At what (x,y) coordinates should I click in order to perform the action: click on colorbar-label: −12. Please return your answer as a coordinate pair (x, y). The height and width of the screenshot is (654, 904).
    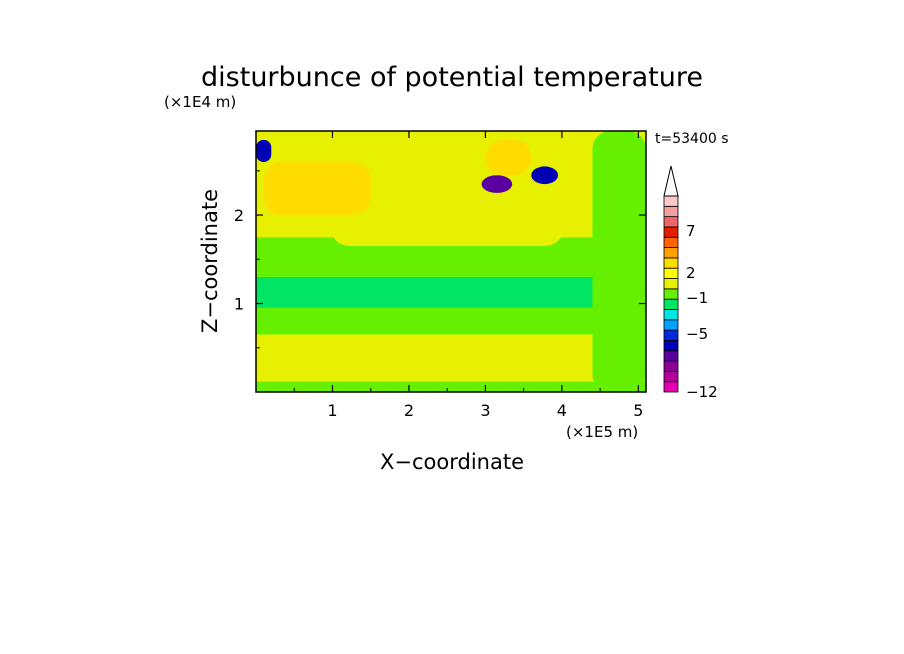
    Looking at the image, I should click on (702, 392).